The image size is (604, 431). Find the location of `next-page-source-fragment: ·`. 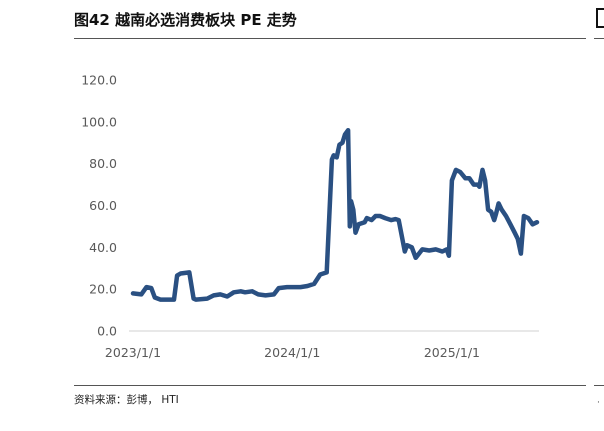

next-page-source-fragment: · is located at coordinates (598, 403).